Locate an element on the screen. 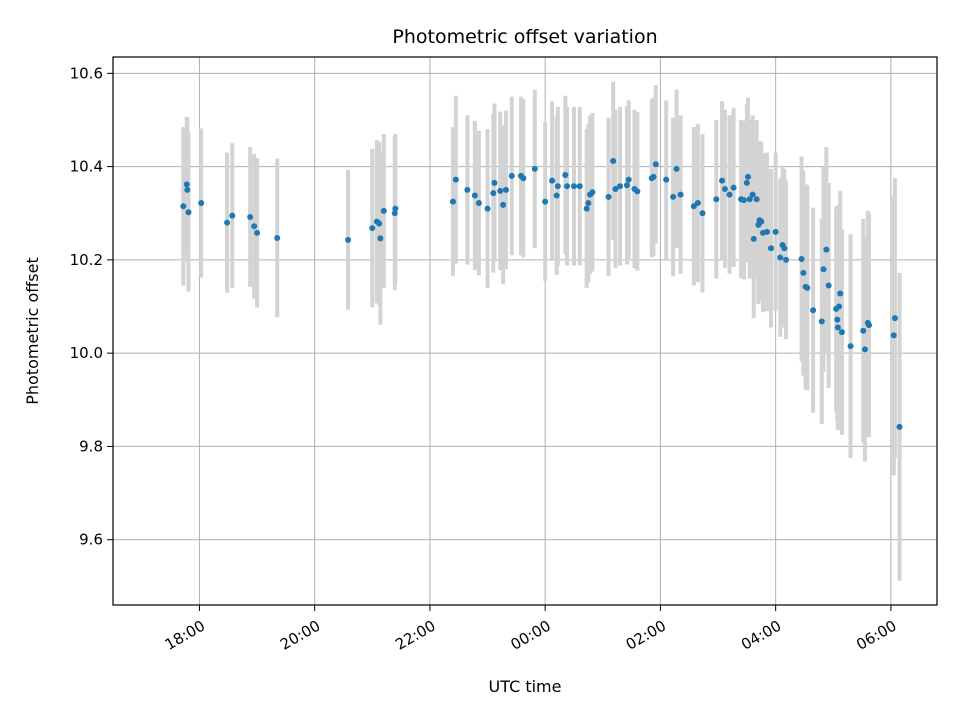  y-tick-label: 10.2 is located at coordinates (86, 260).